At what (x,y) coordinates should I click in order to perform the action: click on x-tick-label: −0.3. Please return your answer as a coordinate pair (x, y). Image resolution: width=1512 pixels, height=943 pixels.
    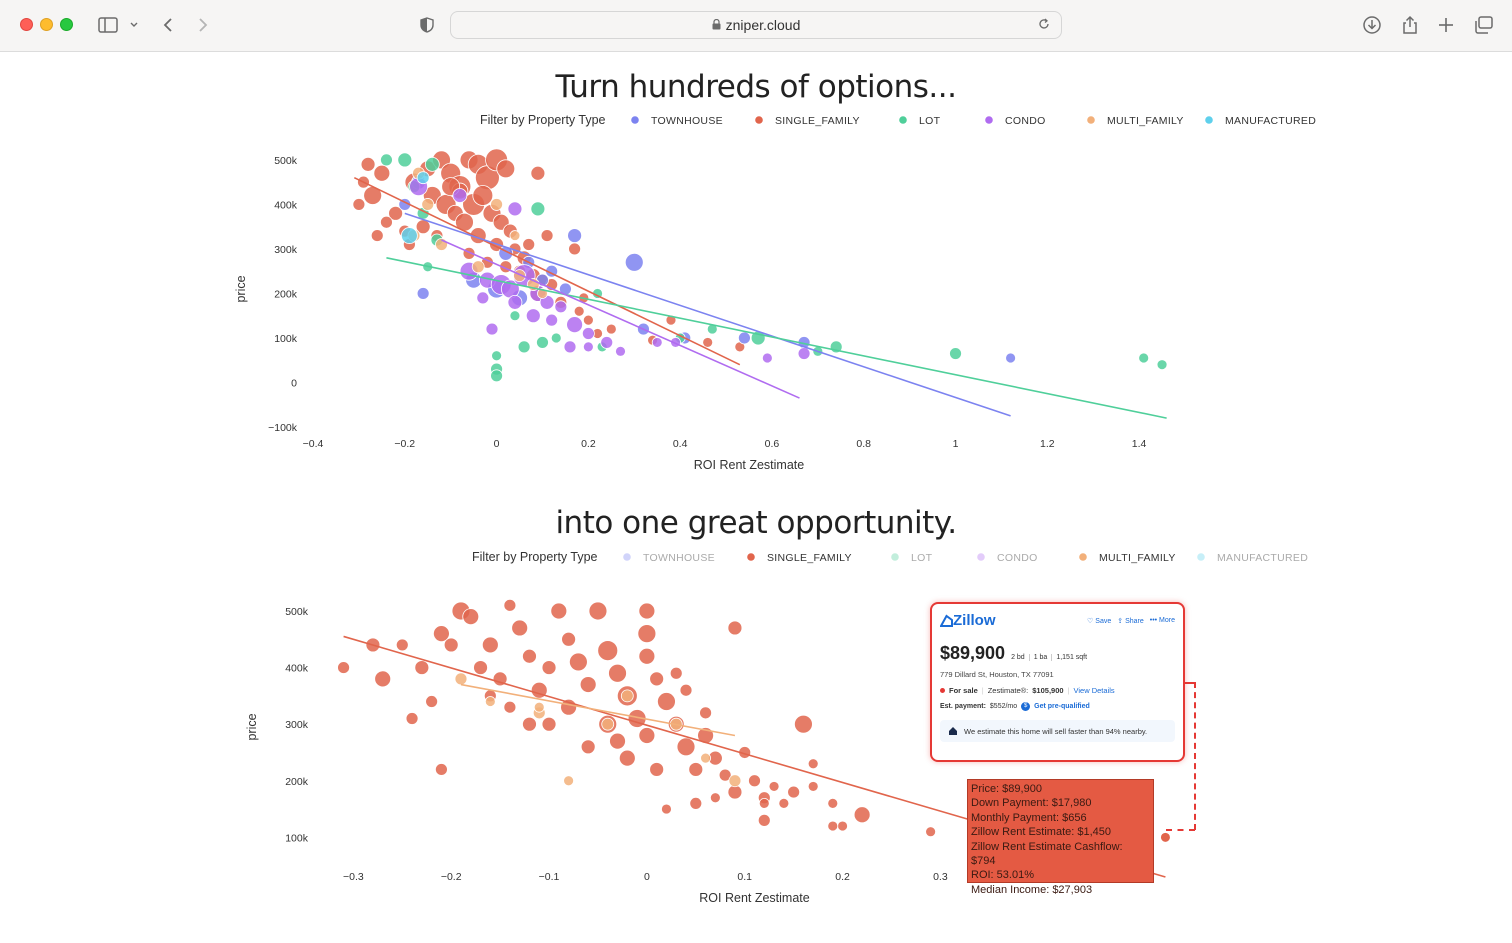
    Looking at the image, I should click on (353, 877).